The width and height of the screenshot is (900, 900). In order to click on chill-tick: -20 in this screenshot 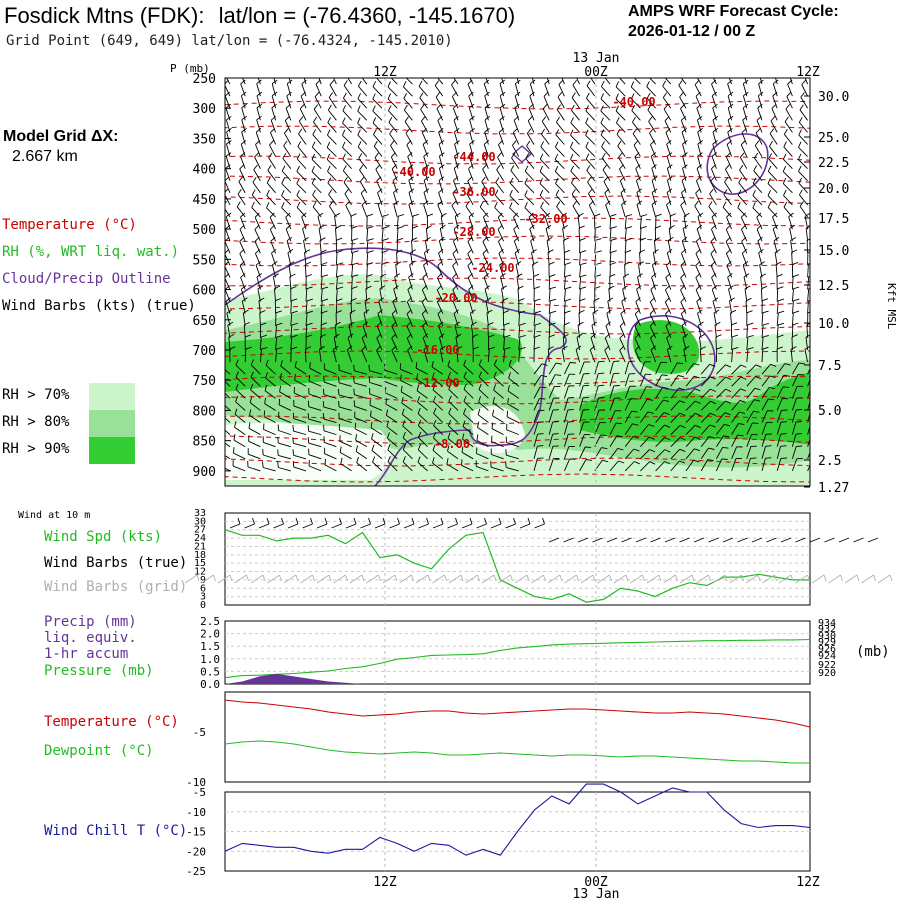, I will do `click(196, 851)`.